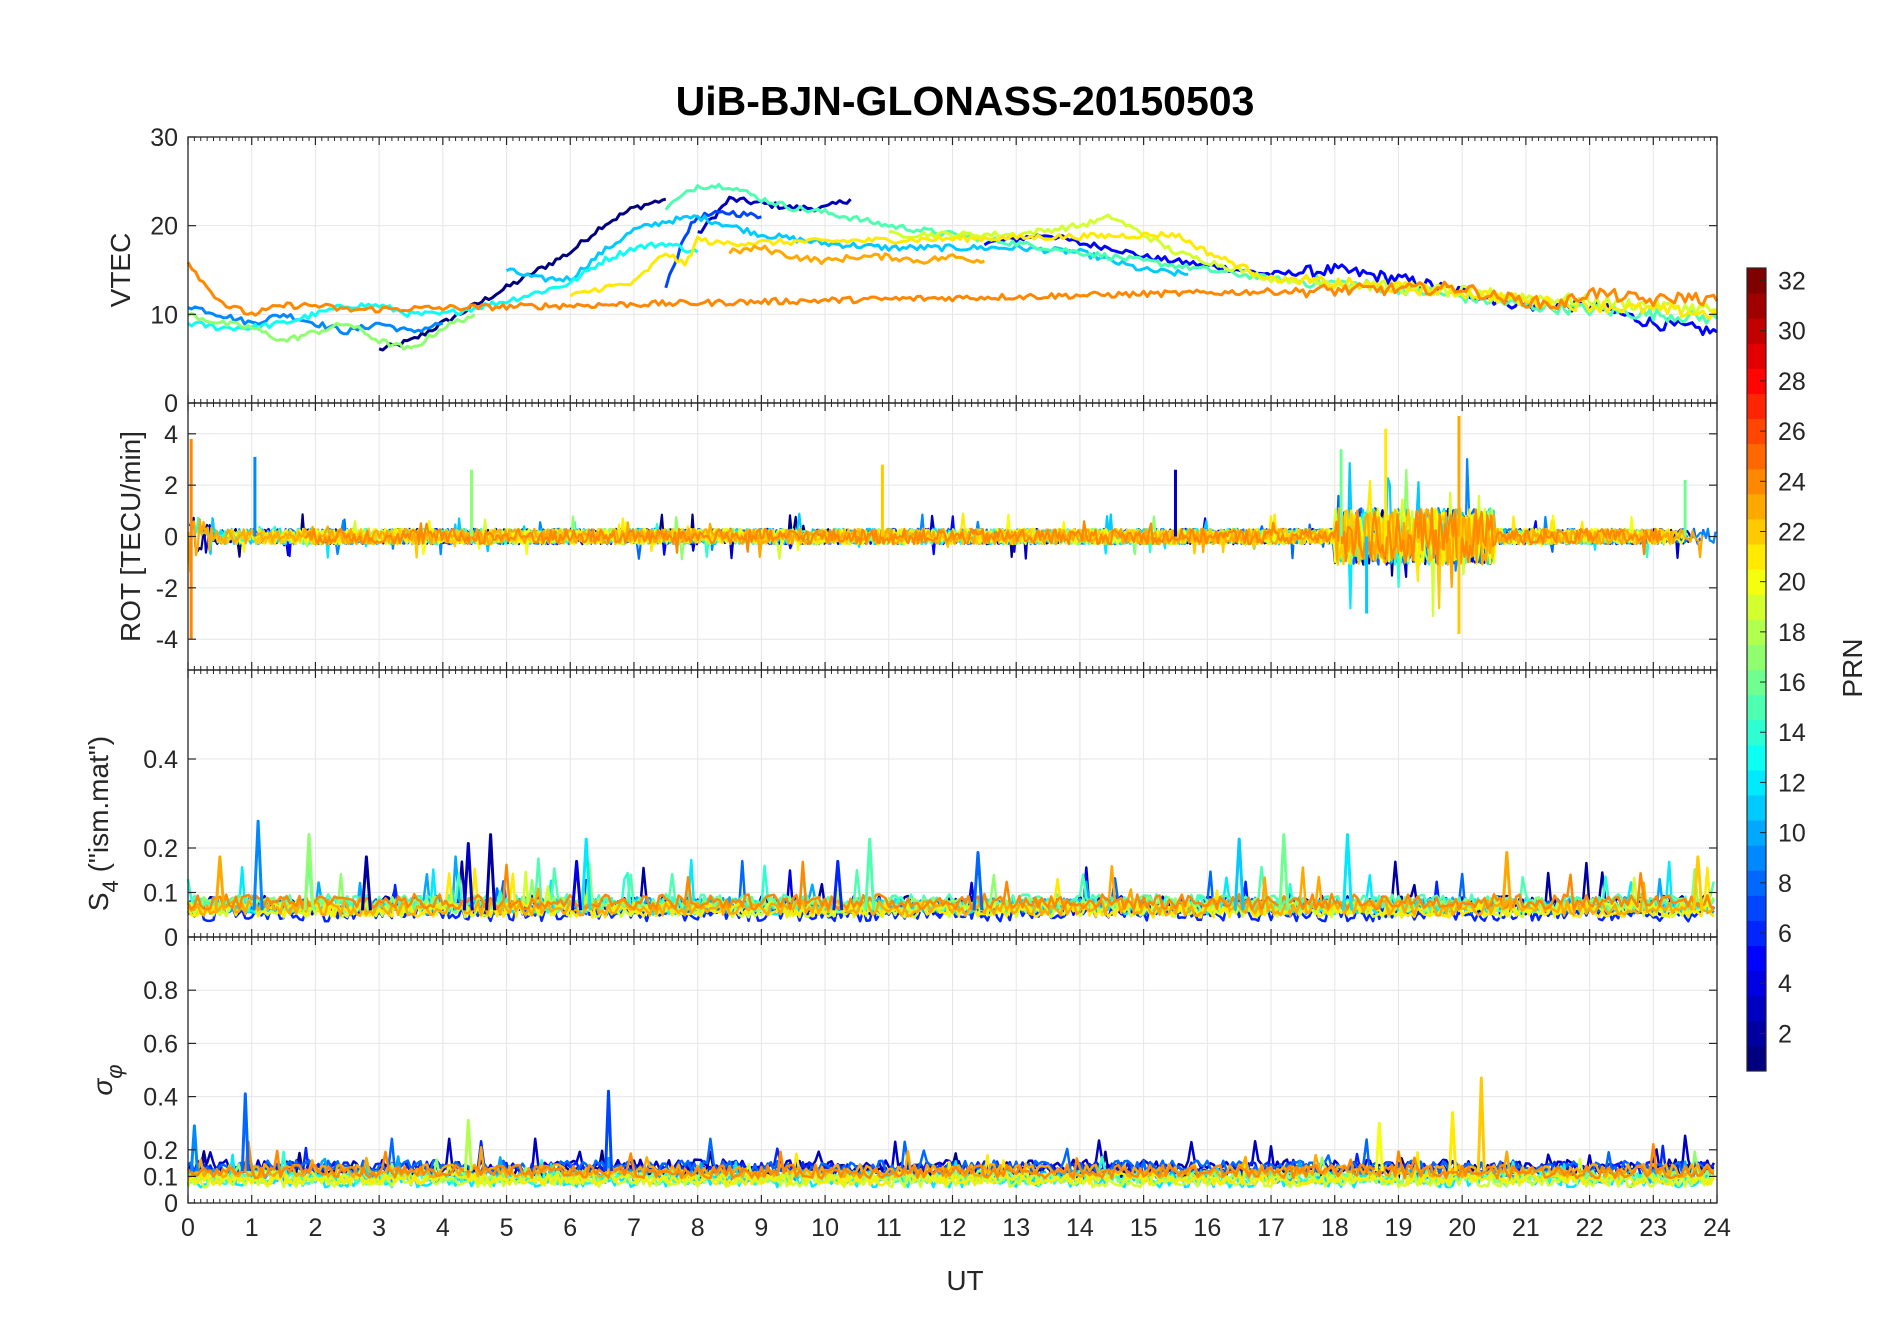  What do you see at coordinates (1792, 282) in the screenshot?
I see `colorbar-tick-label: 32` at bounding box center [1792, 282].